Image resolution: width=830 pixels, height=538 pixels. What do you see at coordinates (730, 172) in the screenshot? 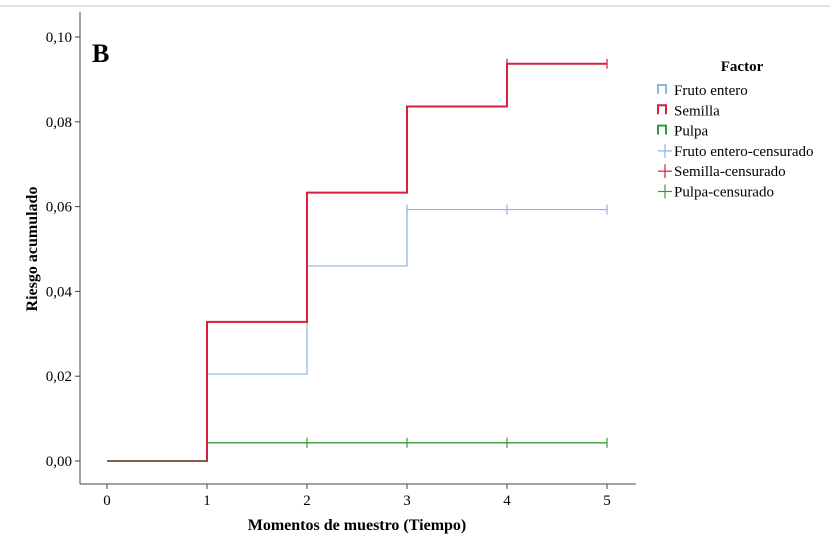
I see `legend-label: Semilla-censurado` at bounding box center [730, 172].